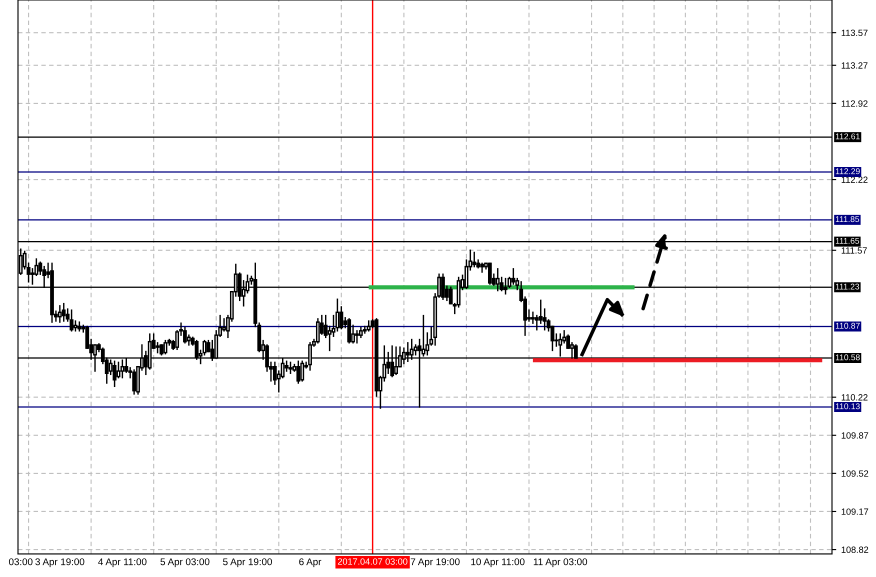  What do you see at coordinates (498, 563) in the screenshot?
I see `x-tick-label: 10 Apr 11:00` at bounding box center [498, 563].